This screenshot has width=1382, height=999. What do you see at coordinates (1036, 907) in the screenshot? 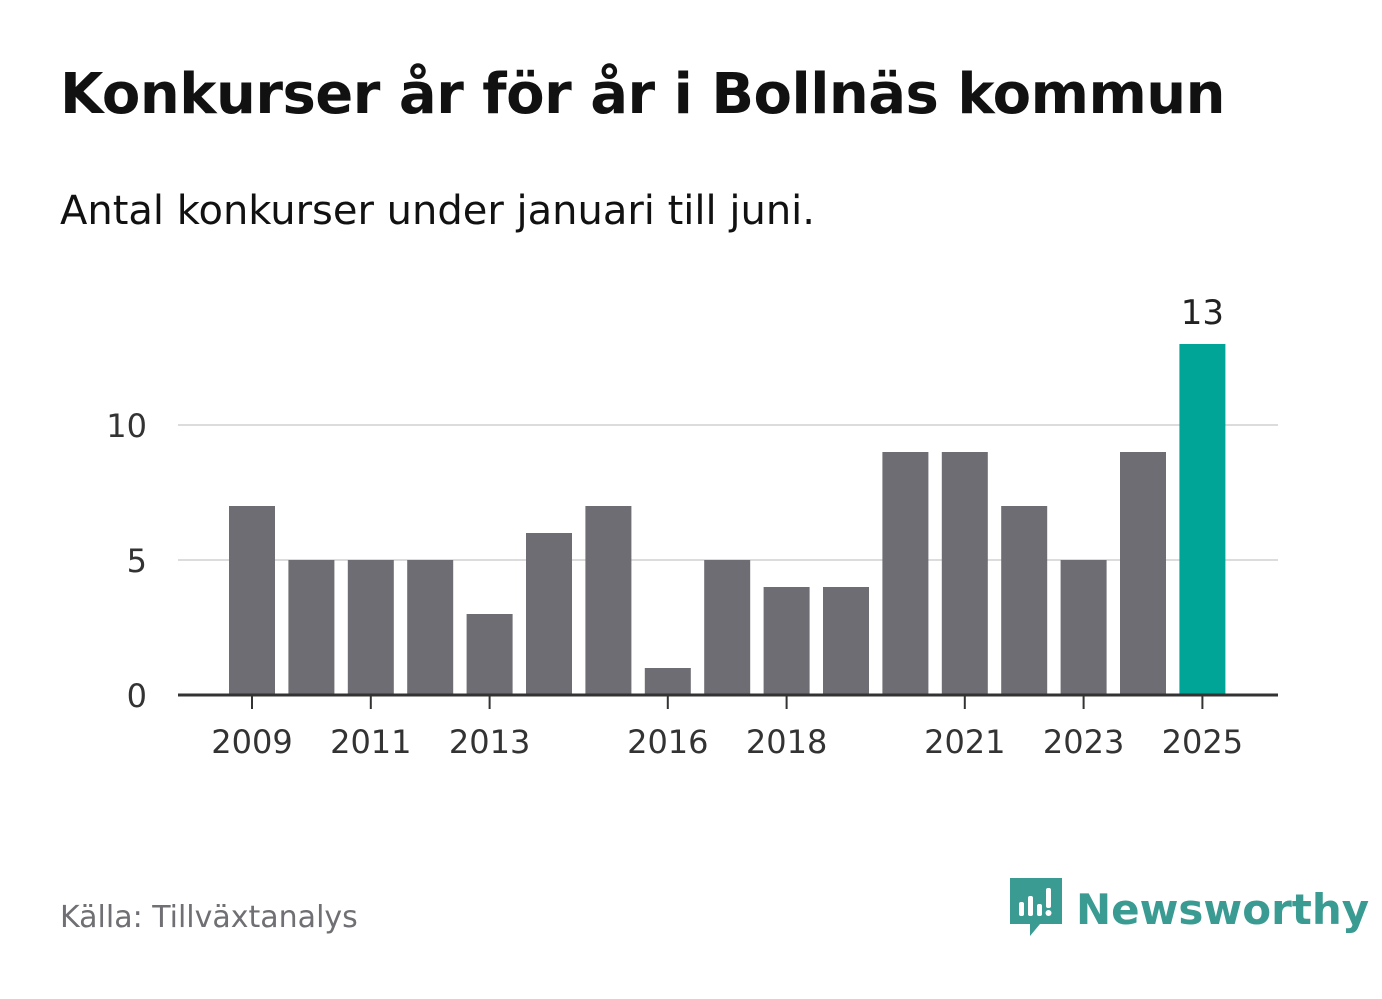
I see `newsworthy-logo-icon` at bounding box center [1036, 907].